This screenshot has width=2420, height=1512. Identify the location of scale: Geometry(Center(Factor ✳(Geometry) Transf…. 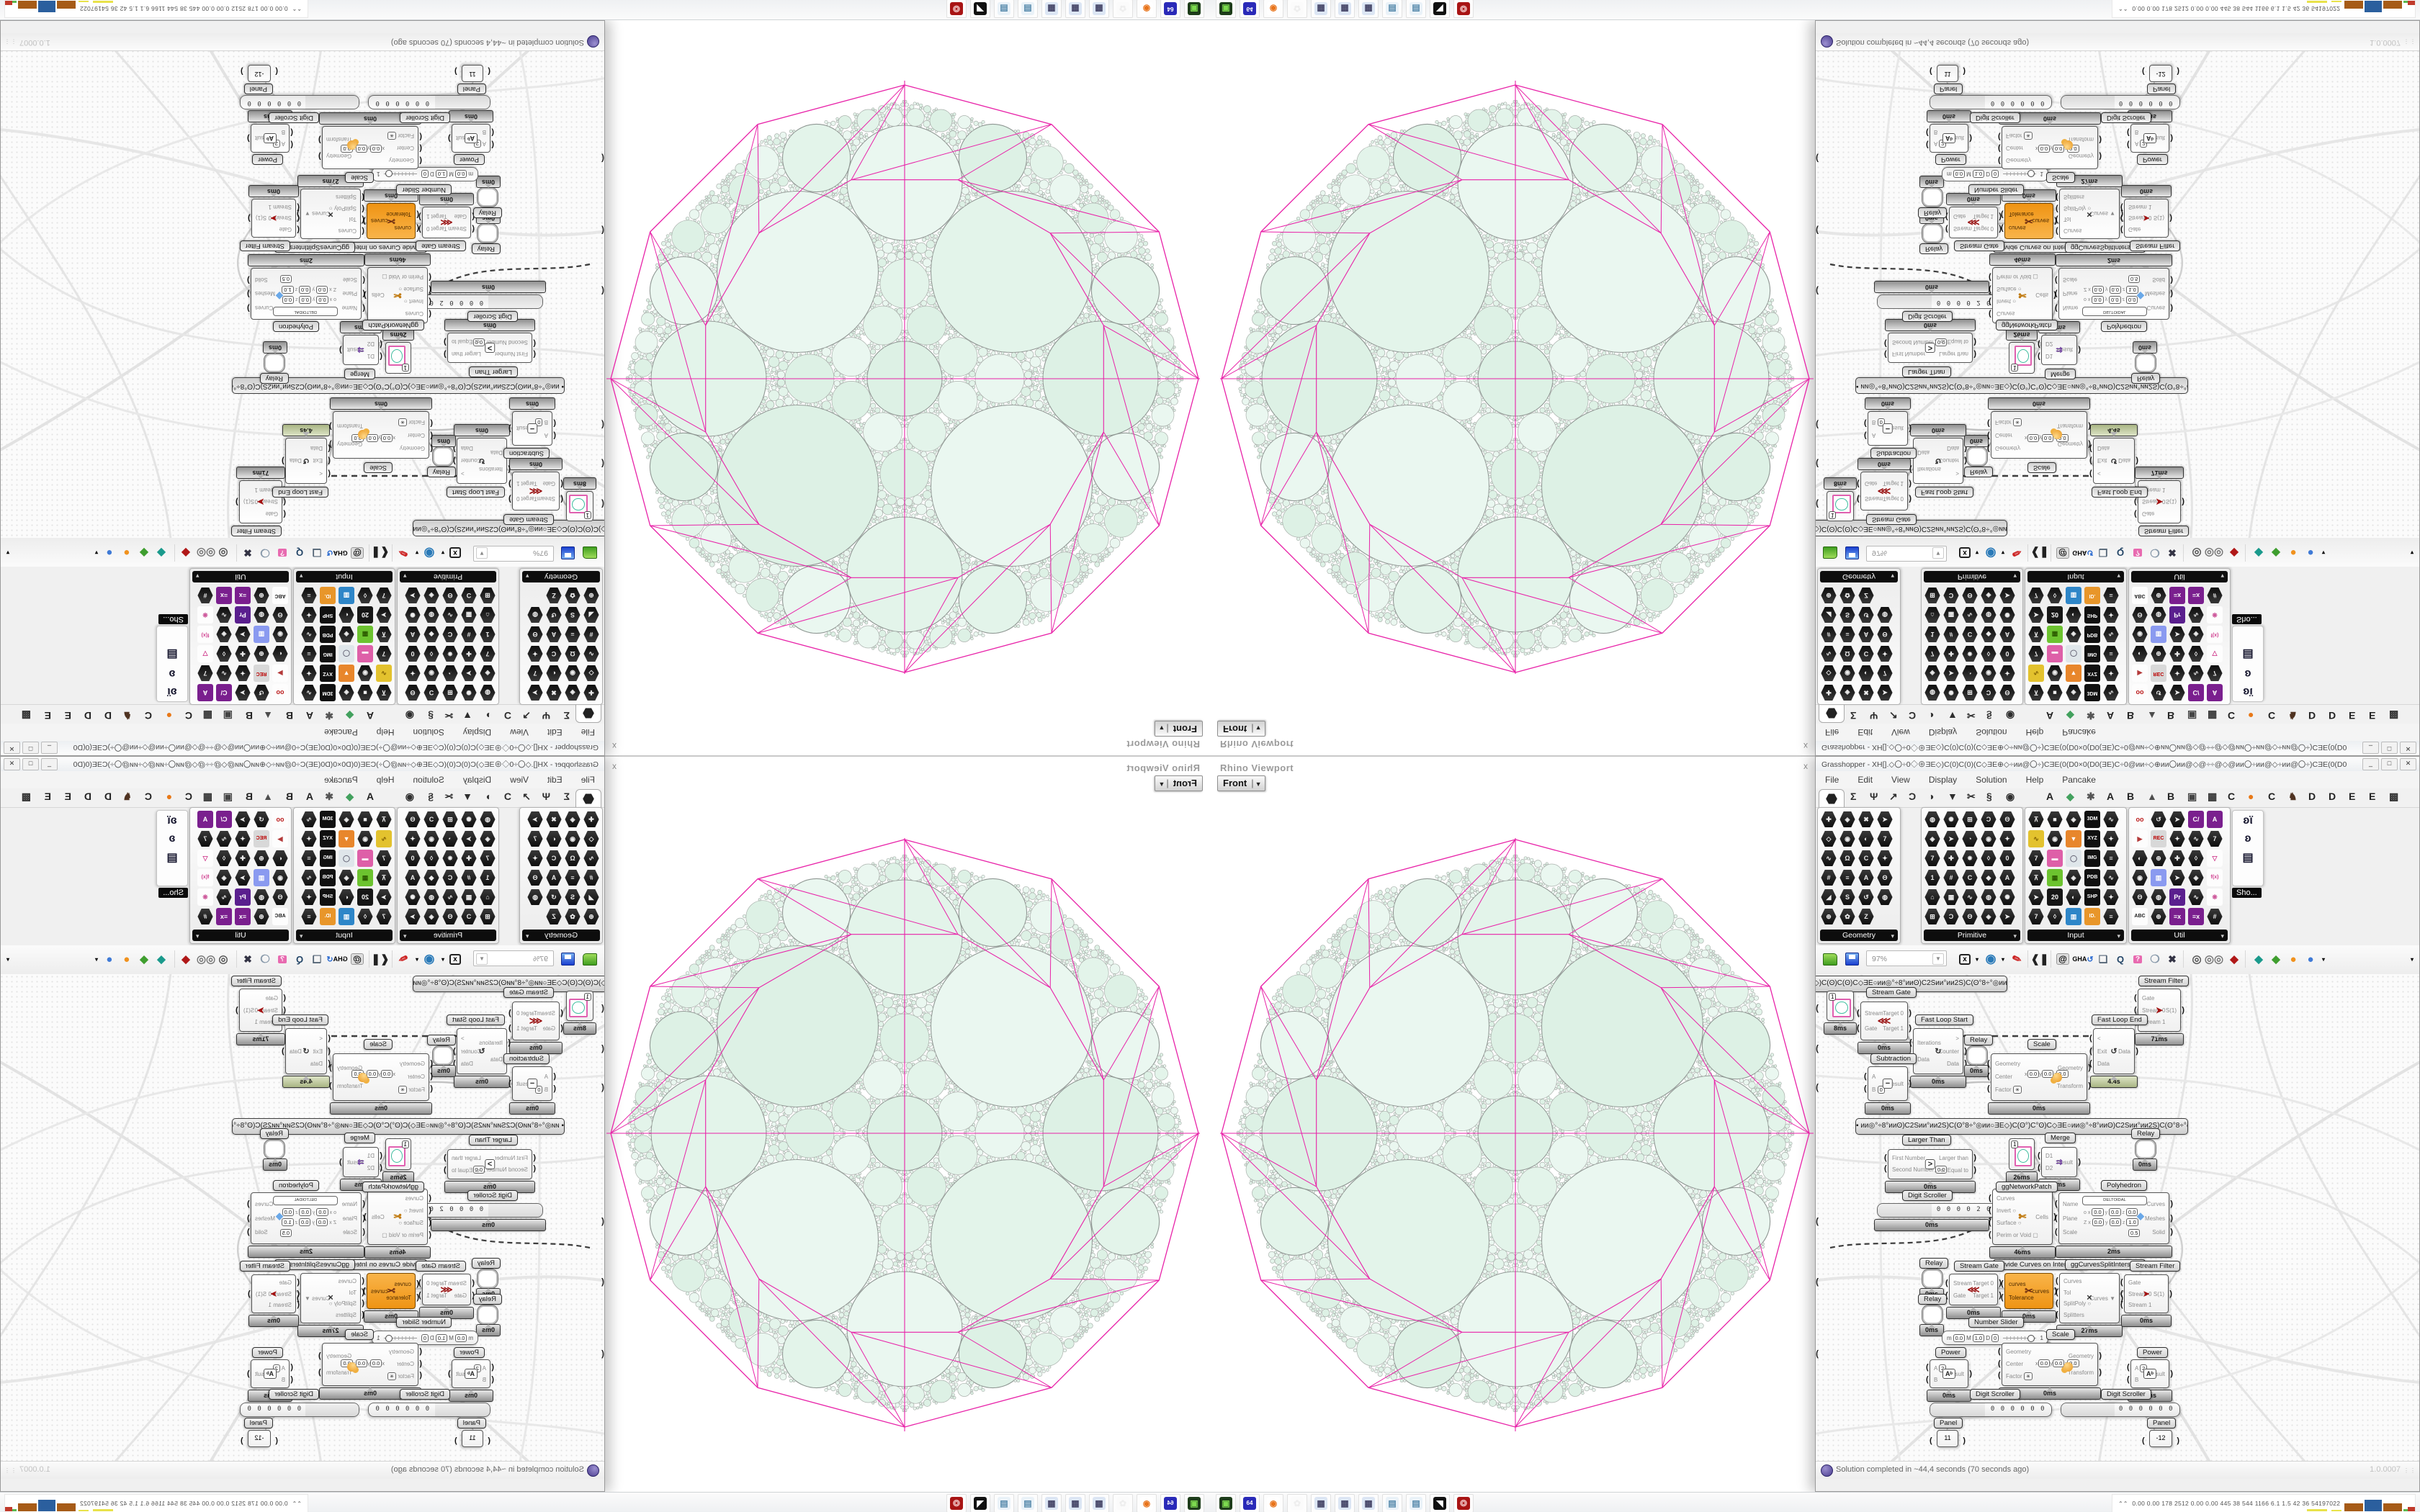
(2050, 147).